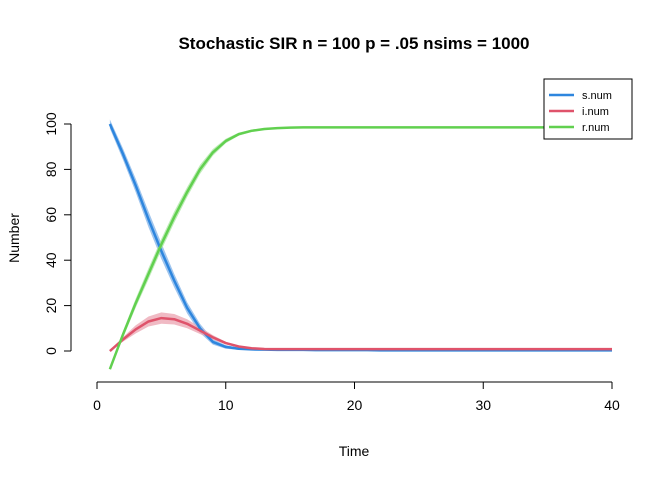  I want to click on y-axis-label: Number, so click(14, 238).